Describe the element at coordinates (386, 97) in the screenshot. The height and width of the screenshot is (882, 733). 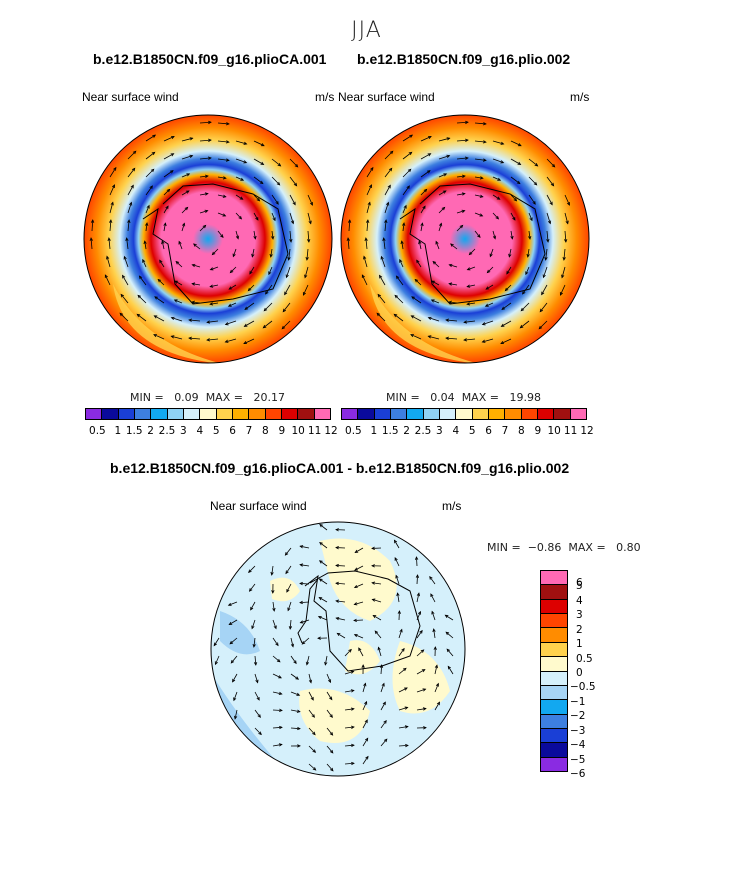
I see `panel2-variable-label: Near surface wind` at that location.